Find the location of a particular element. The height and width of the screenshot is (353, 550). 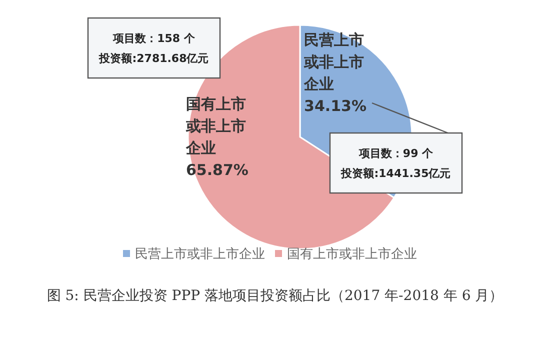

legend-label: 国有上市或非上市企业 is located at coordinates (352, 254).